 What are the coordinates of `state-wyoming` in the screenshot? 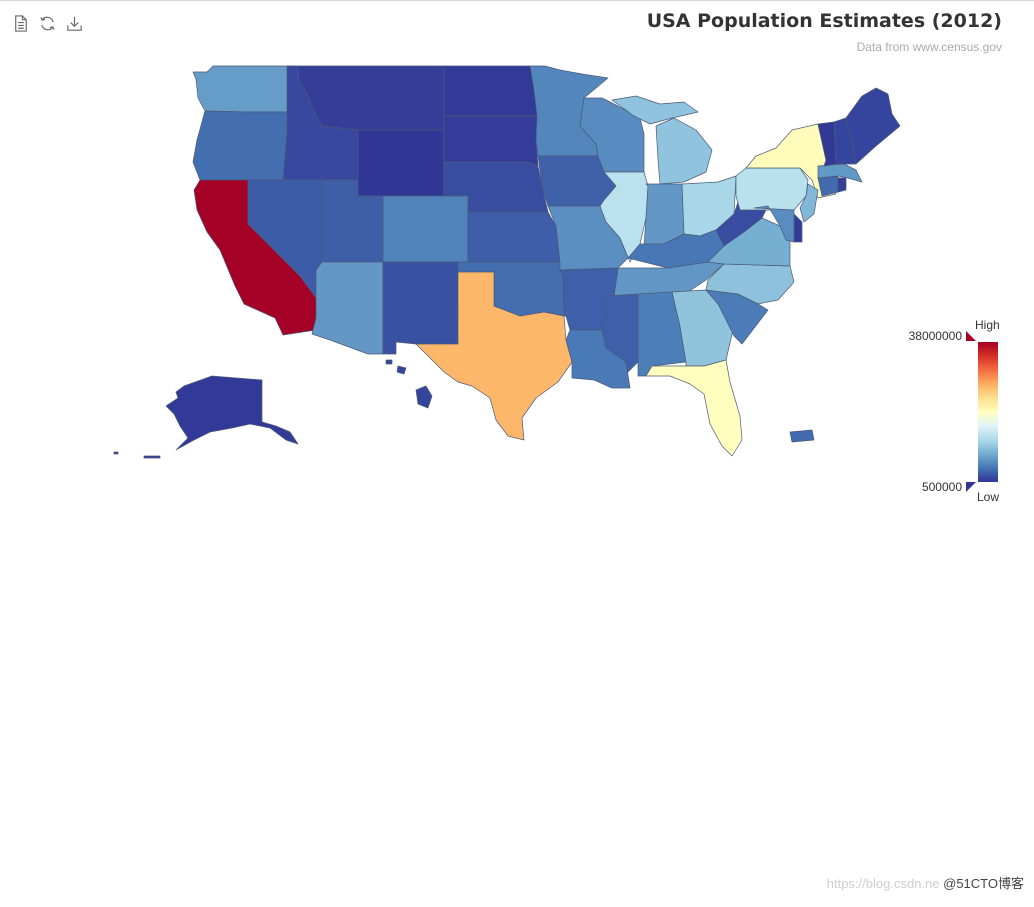 It's located at (401, 163).